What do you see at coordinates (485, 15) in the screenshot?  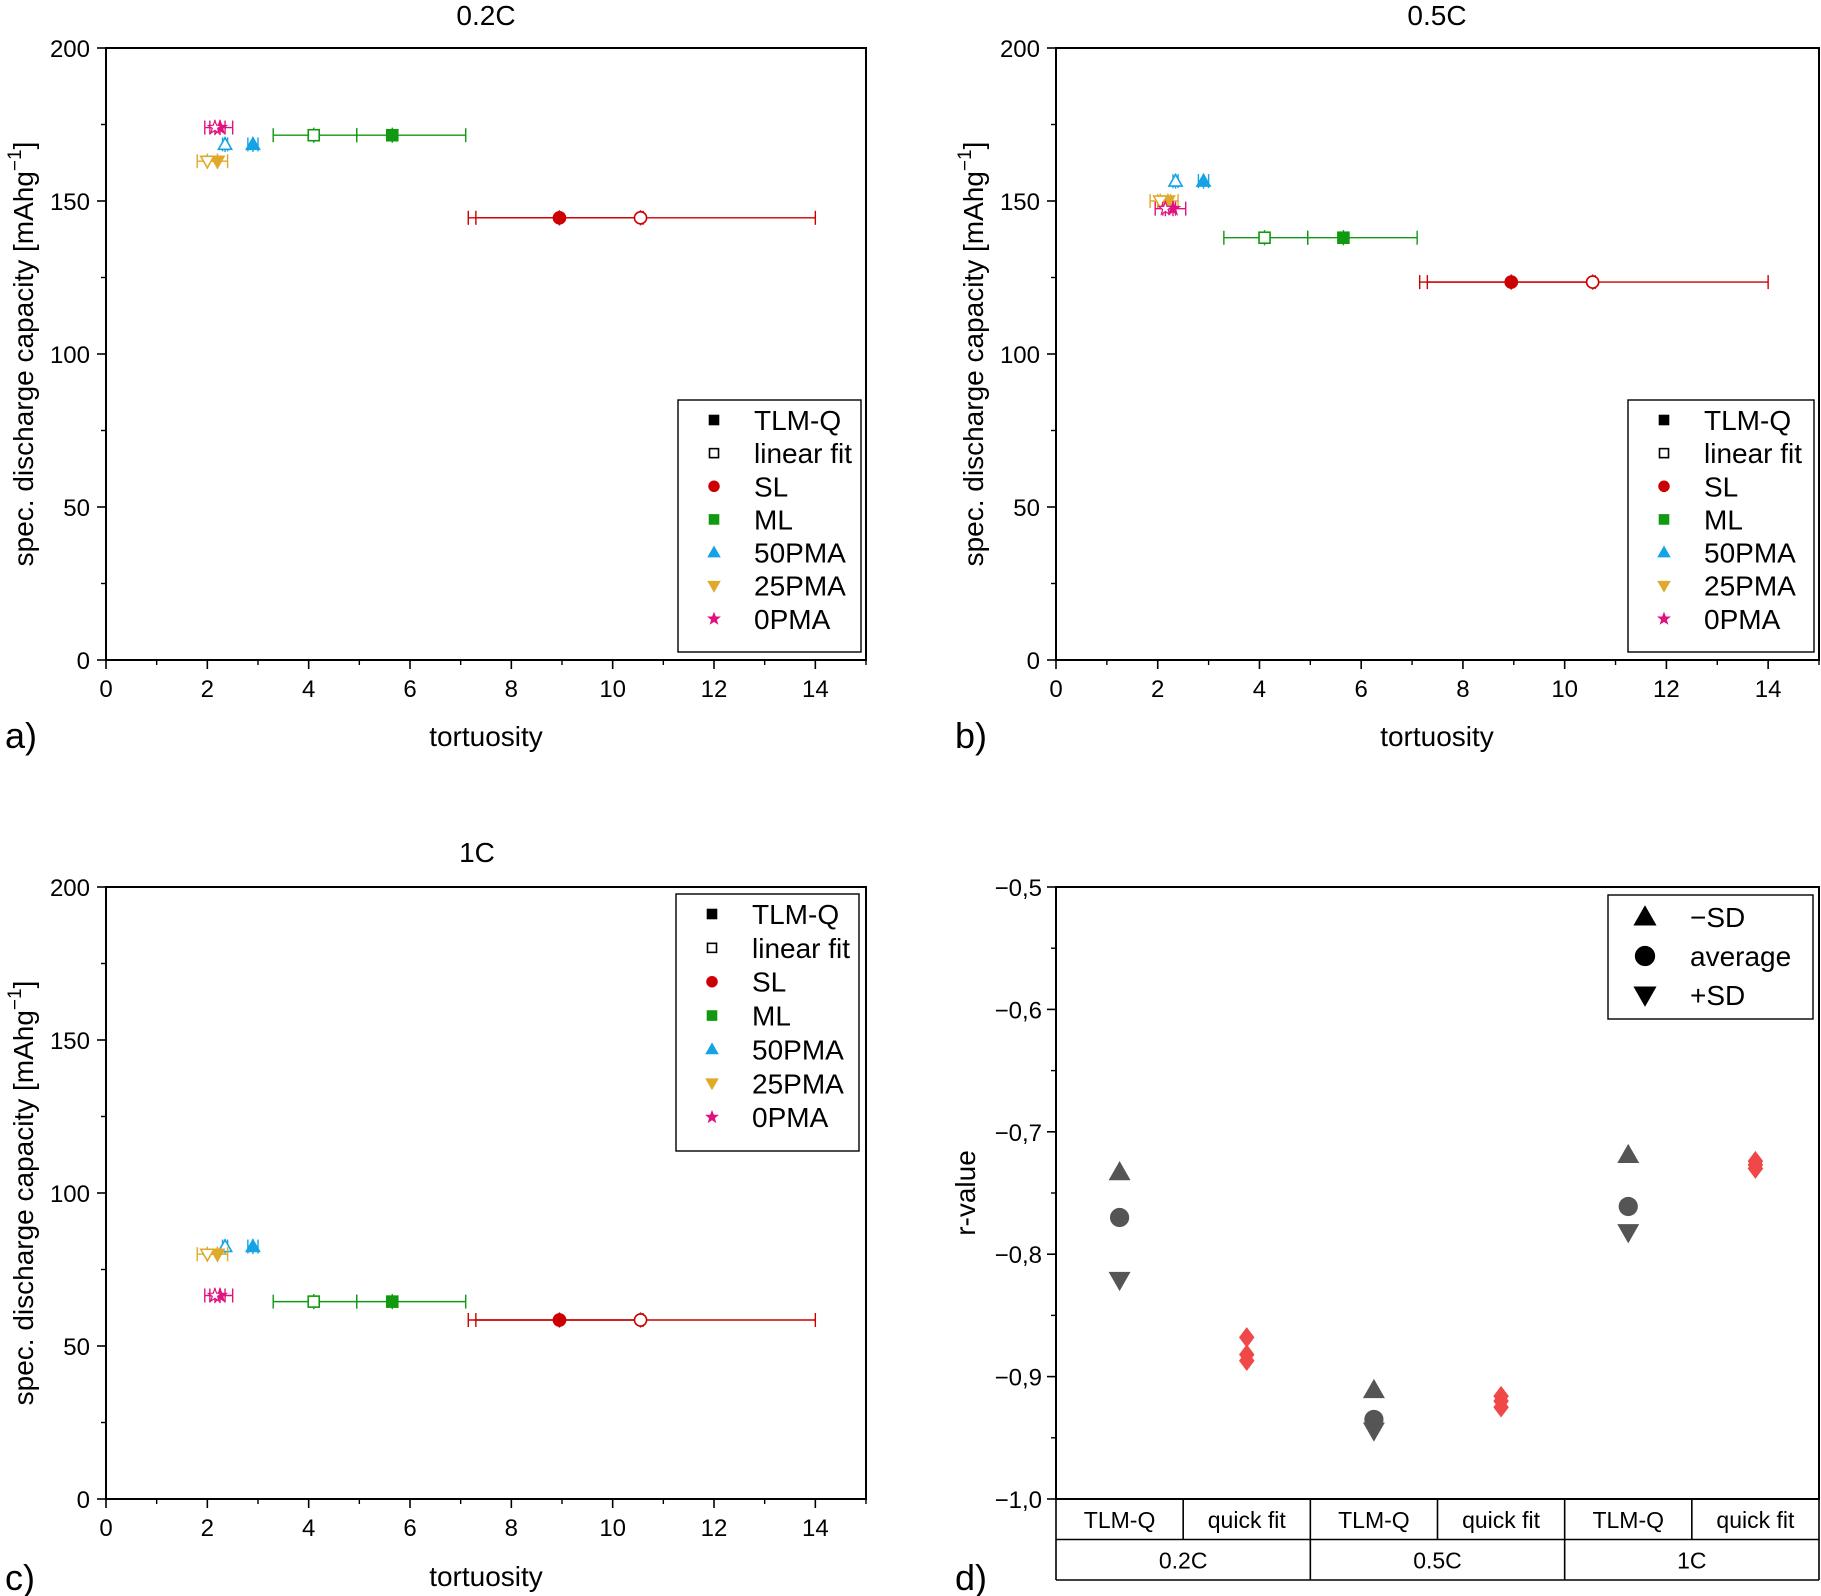 I see `chart-title: 0.2C` at bounding box center [485, 15].